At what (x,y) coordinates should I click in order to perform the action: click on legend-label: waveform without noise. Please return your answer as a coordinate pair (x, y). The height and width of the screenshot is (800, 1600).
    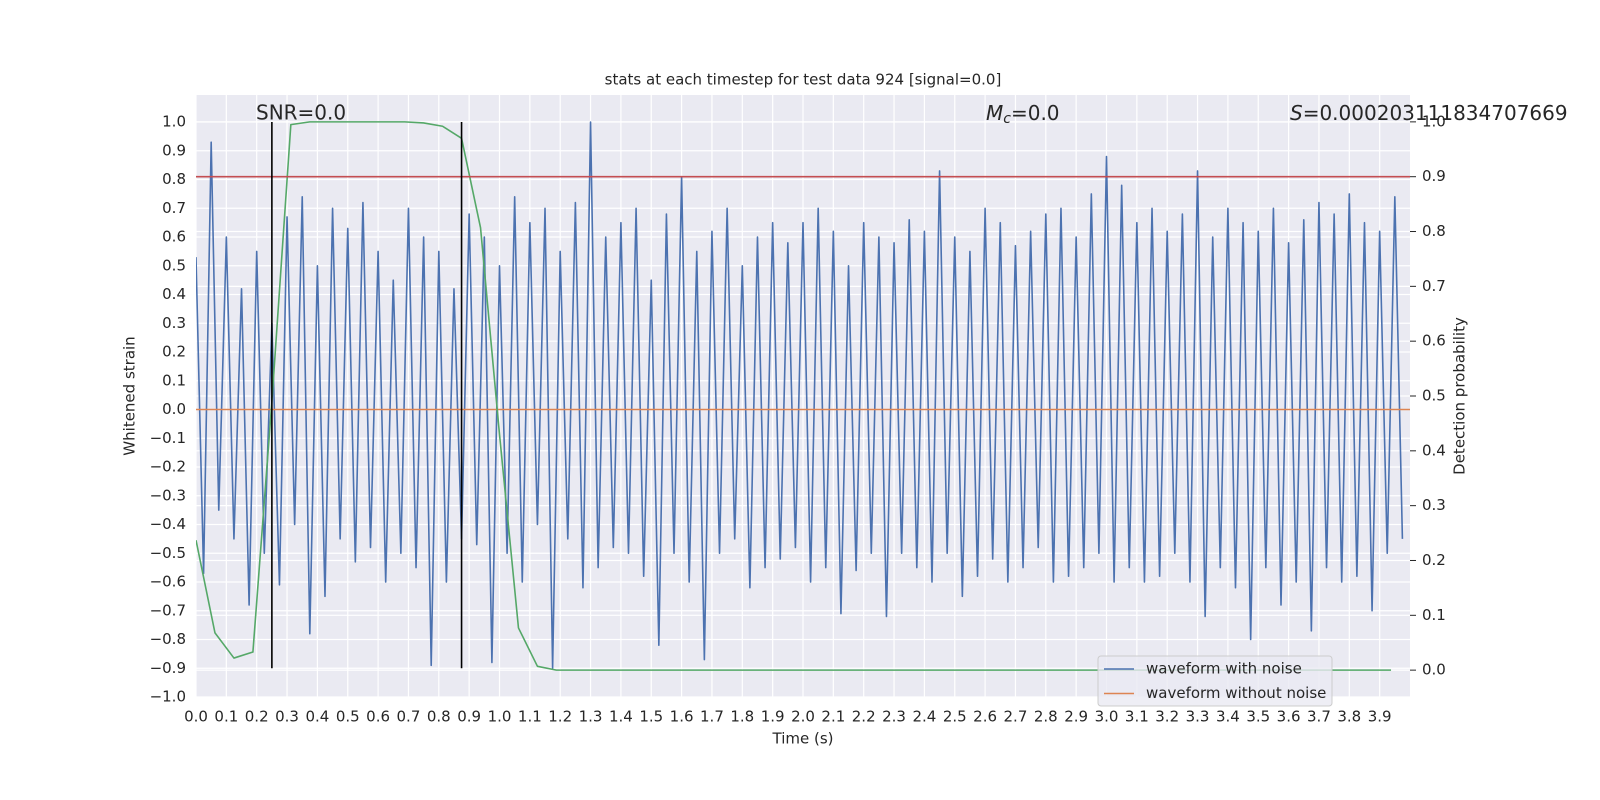
    Looking at the image, I should click on (1236, 693).